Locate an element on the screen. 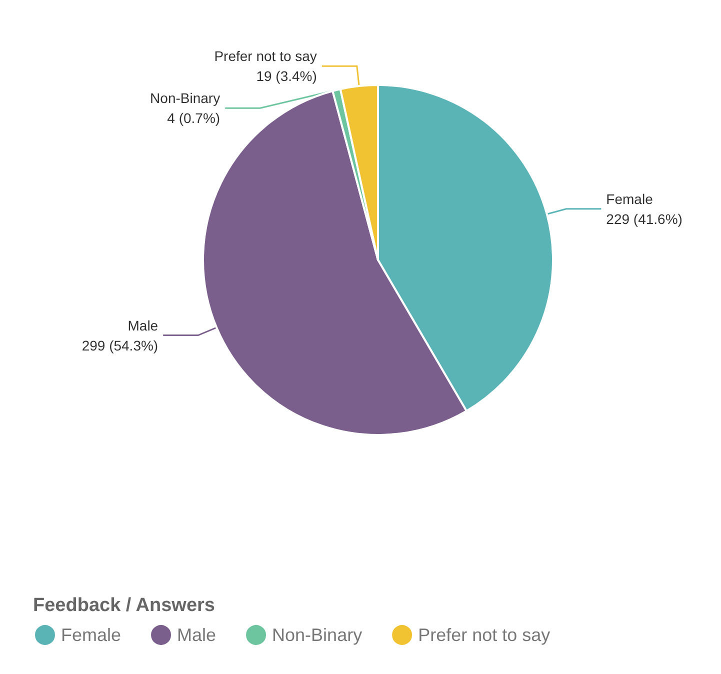  slice-label: Female is located at coordinates (630, 198).